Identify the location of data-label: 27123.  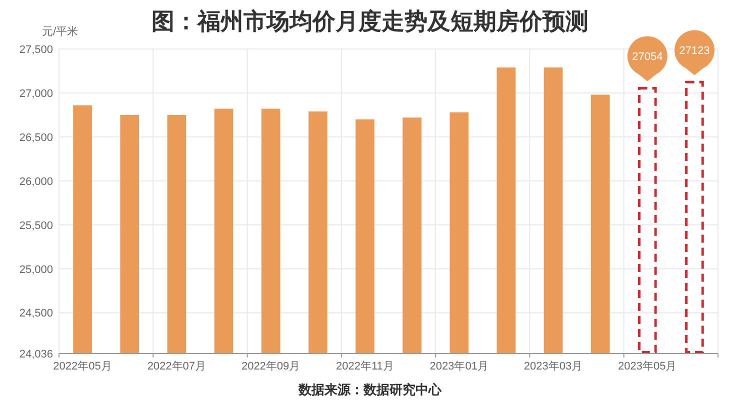
(694, 51).